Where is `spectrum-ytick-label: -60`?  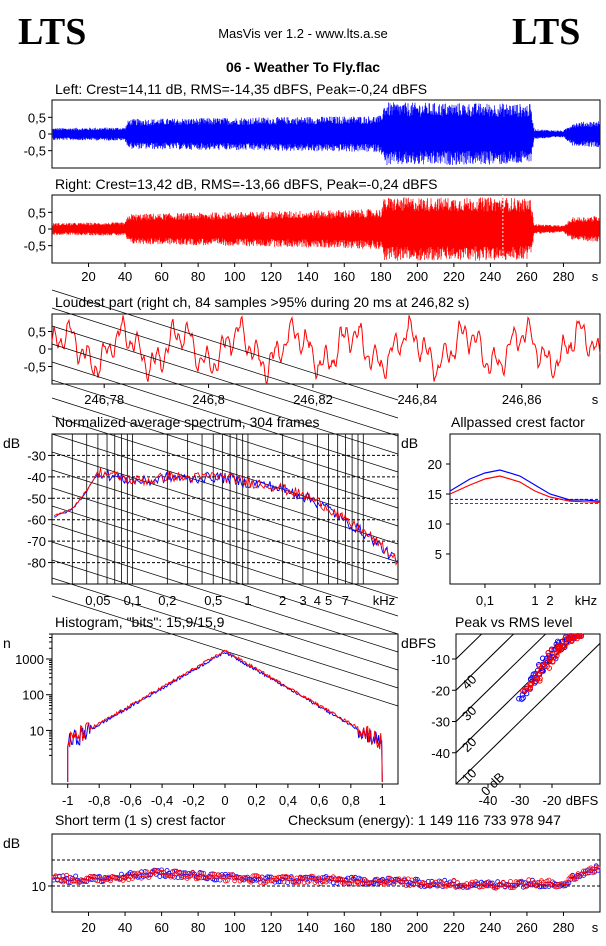
spectrum-ytick-label: -60 is located at coordinates (36, 520).